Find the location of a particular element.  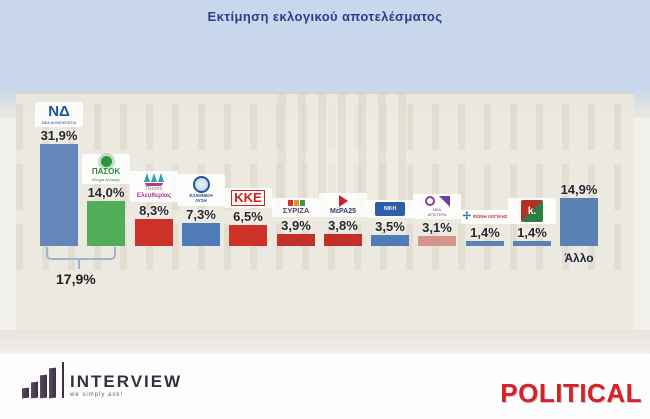

mera25-logo: ΜέΡΑ25 is located at coordinates (343, 204).